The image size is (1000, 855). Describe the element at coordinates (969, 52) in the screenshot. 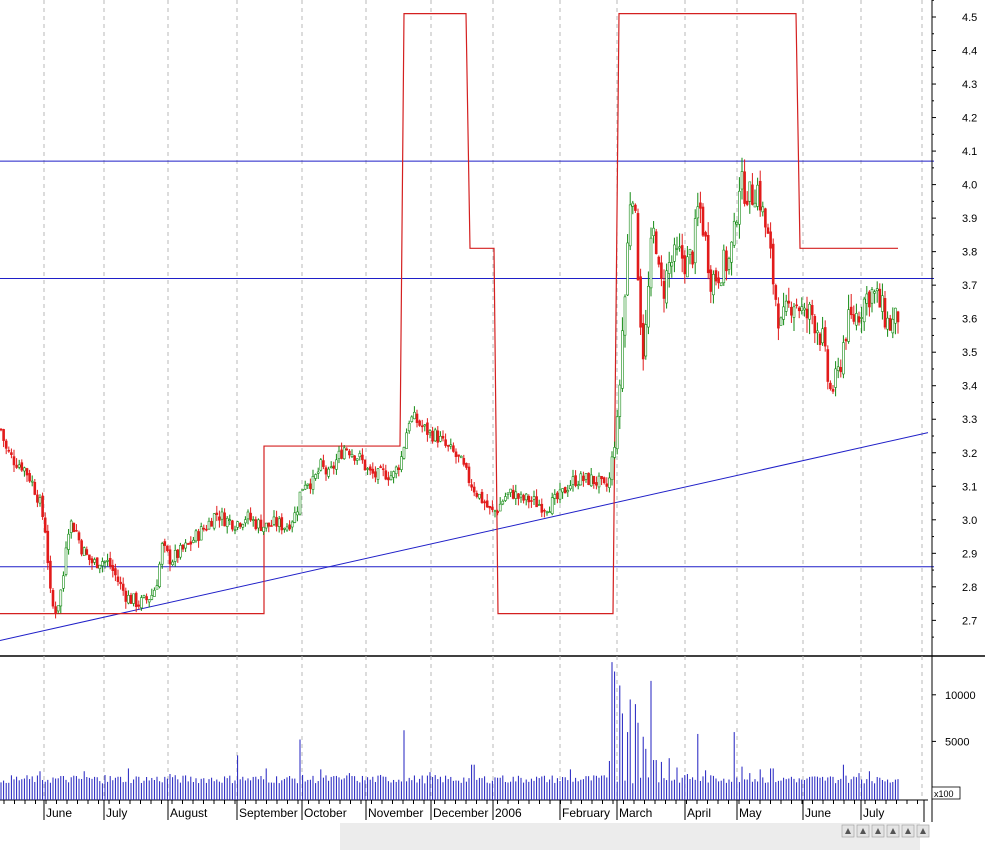

I see `price-tick-label: 4.4` at that location.